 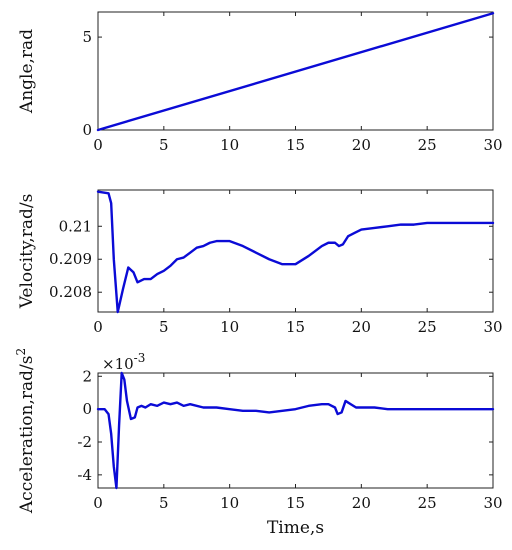 What do you see at coordinates (84, 475) in the screenshot?
I see `y-tick-label: -4` at bounding box center [84, 475].